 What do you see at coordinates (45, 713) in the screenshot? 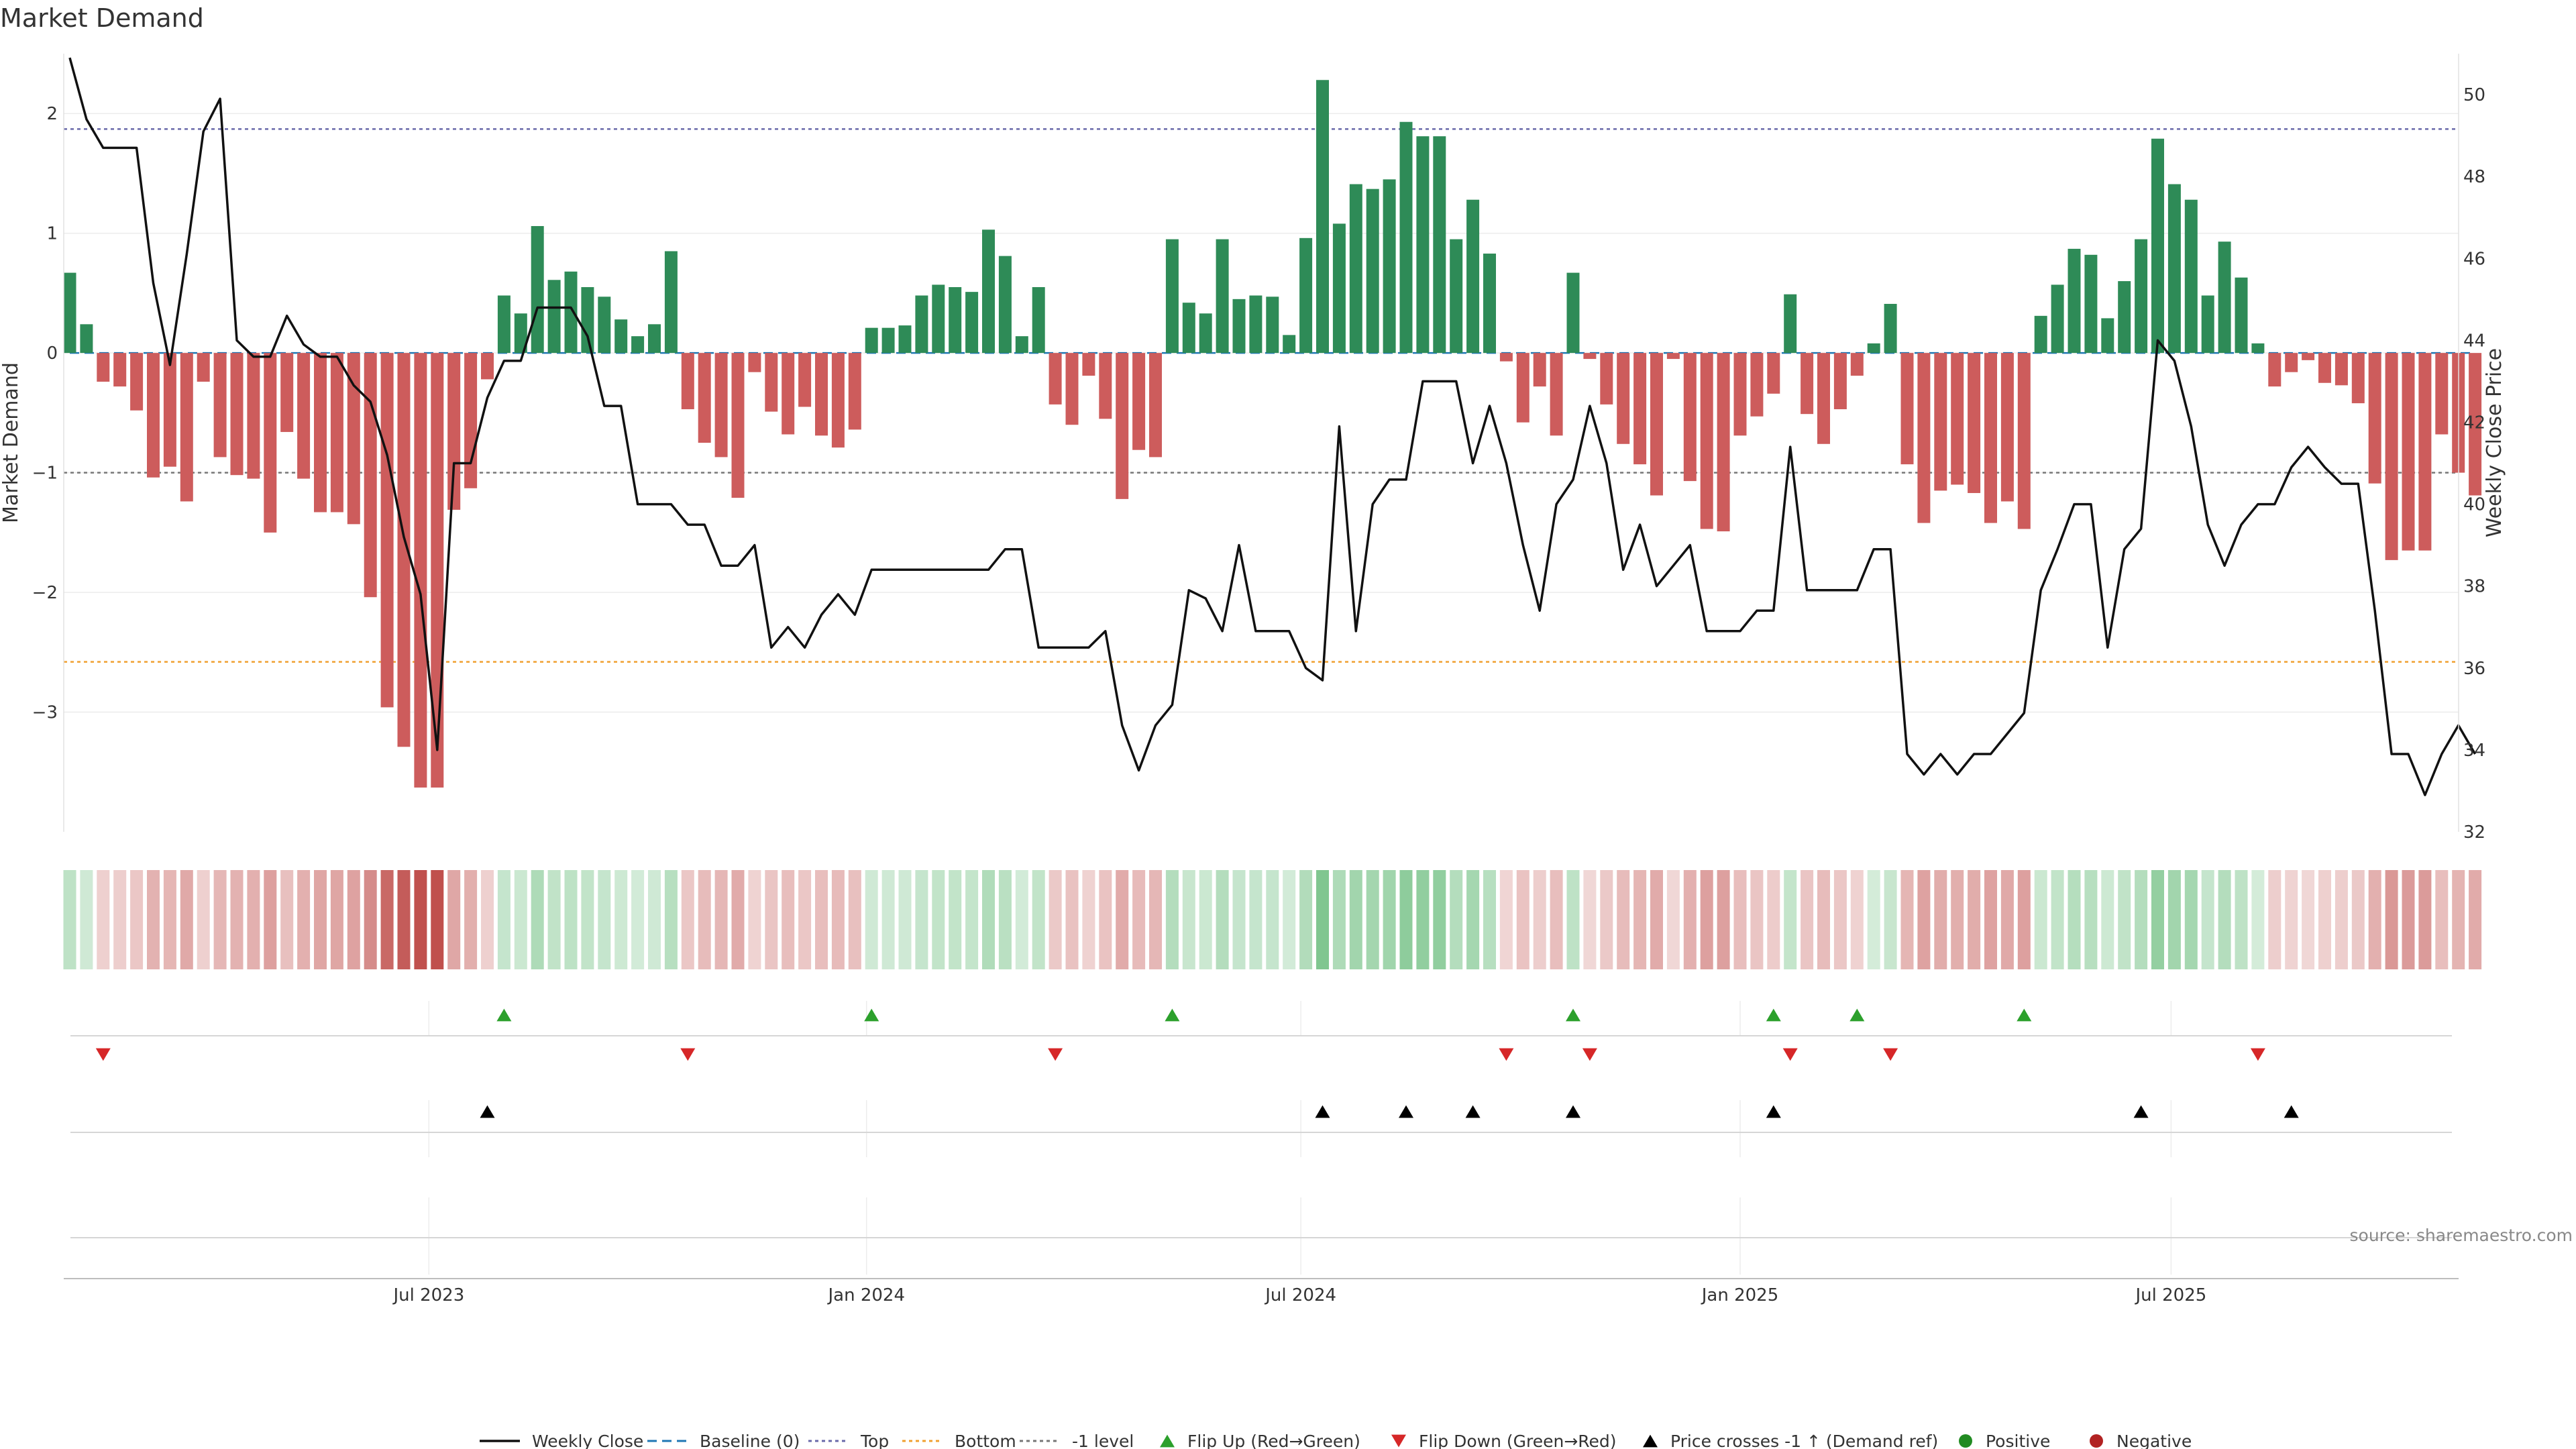
I see `demand-tick-label: −3` at bounding box center [45, 713].